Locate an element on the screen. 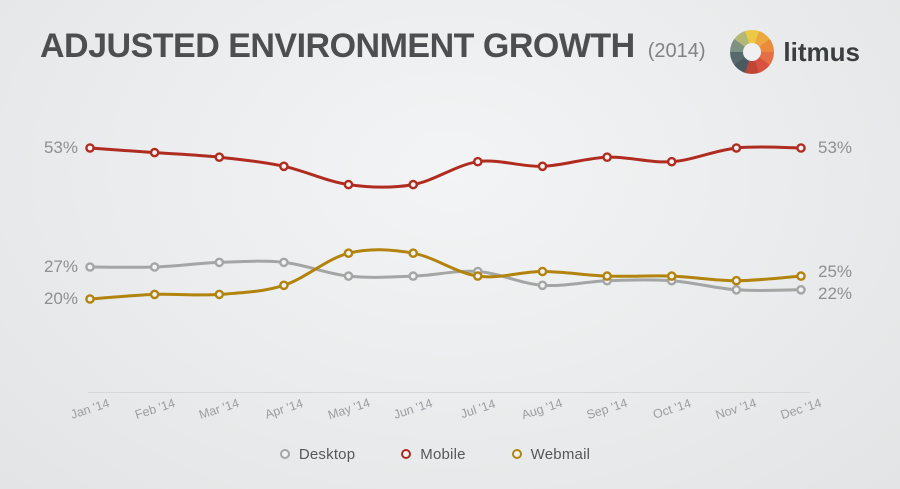 The height and width of the screenshot is (489, 900). series-line-desktop is located at coordinates (445, 276).